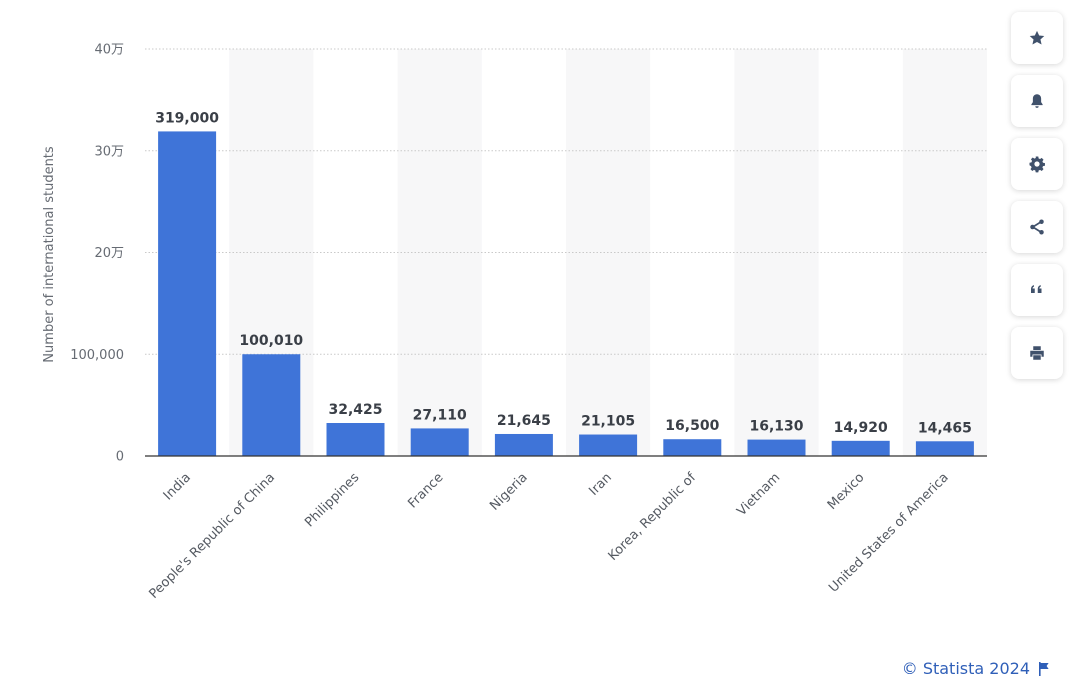  What do you see at coordinates (97, 355) in the screenshot?
I see `y-tick-label: 100,000` at bounding box center [97, 355].